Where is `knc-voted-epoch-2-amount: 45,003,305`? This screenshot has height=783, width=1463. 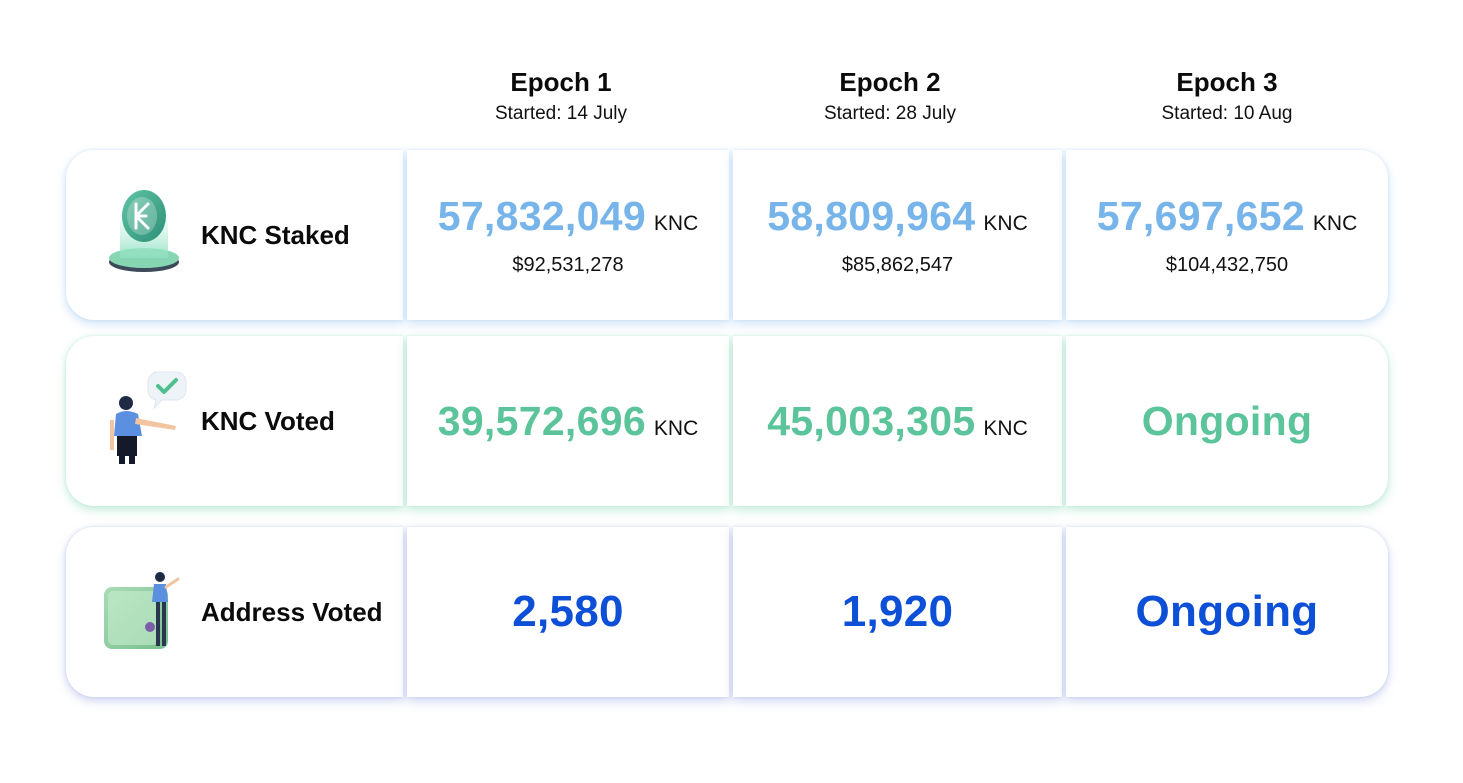 knc-voted-epoch-2-amount: 45,003,305 is located at coordinates (871, 420).